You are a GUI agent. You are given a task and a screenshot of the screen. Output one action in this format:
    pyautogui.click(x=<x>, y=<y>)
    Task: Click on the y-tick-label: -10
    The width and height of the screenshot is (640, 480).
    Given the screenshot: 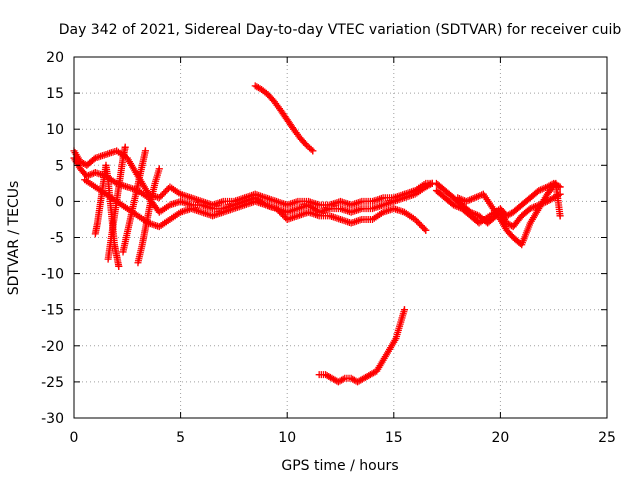 What is the action you would take?
    pyautogui.click(x=52, y=275)
    